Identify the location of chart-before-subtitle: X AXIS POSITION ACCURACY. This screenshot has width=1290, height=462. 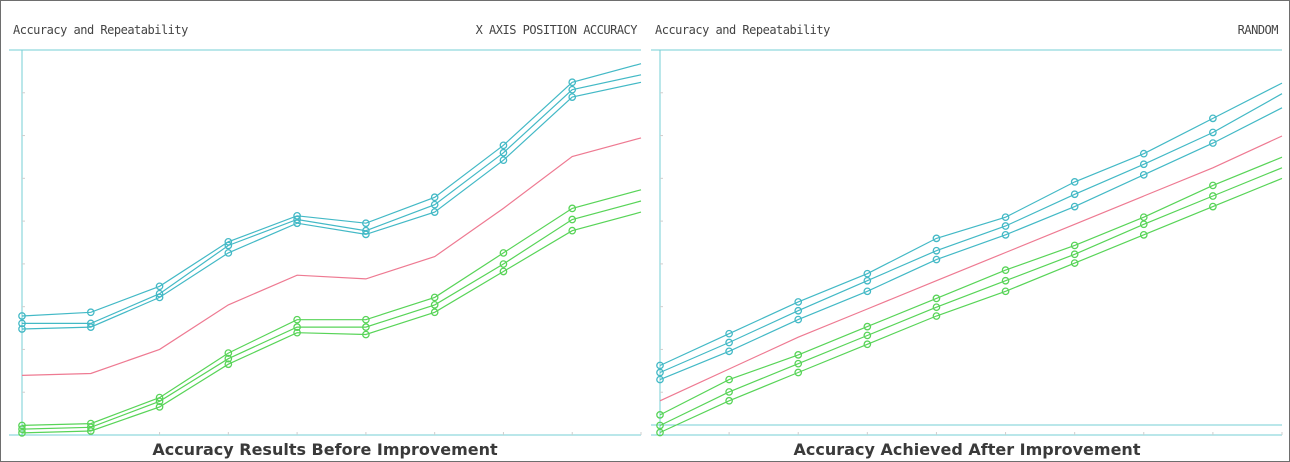
(556, 30).